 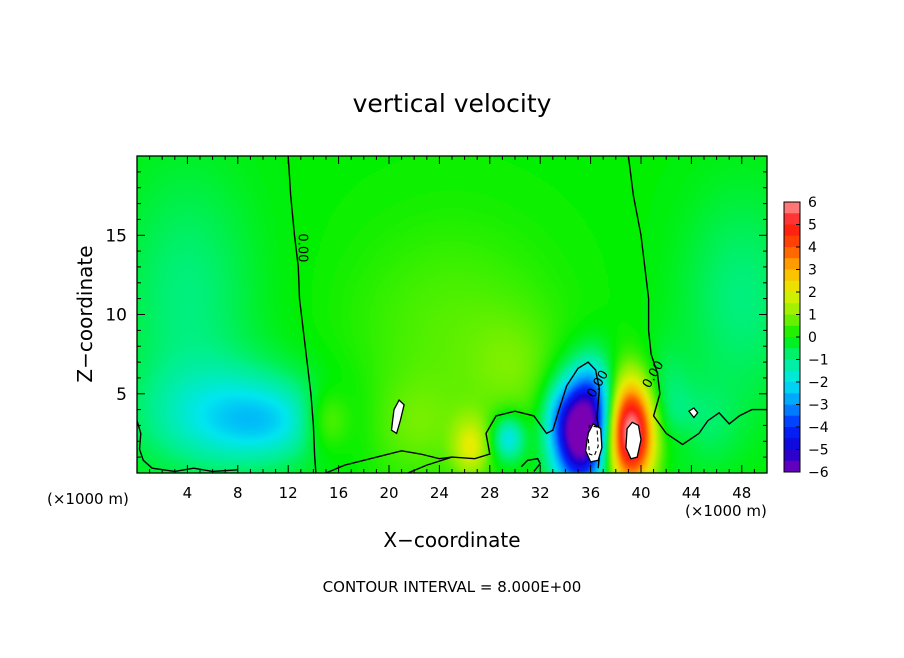 What do you see at coordinates (388, 493) in the screenshot?
I see `x-tick-label: 20` at bounding box center [388, 493].